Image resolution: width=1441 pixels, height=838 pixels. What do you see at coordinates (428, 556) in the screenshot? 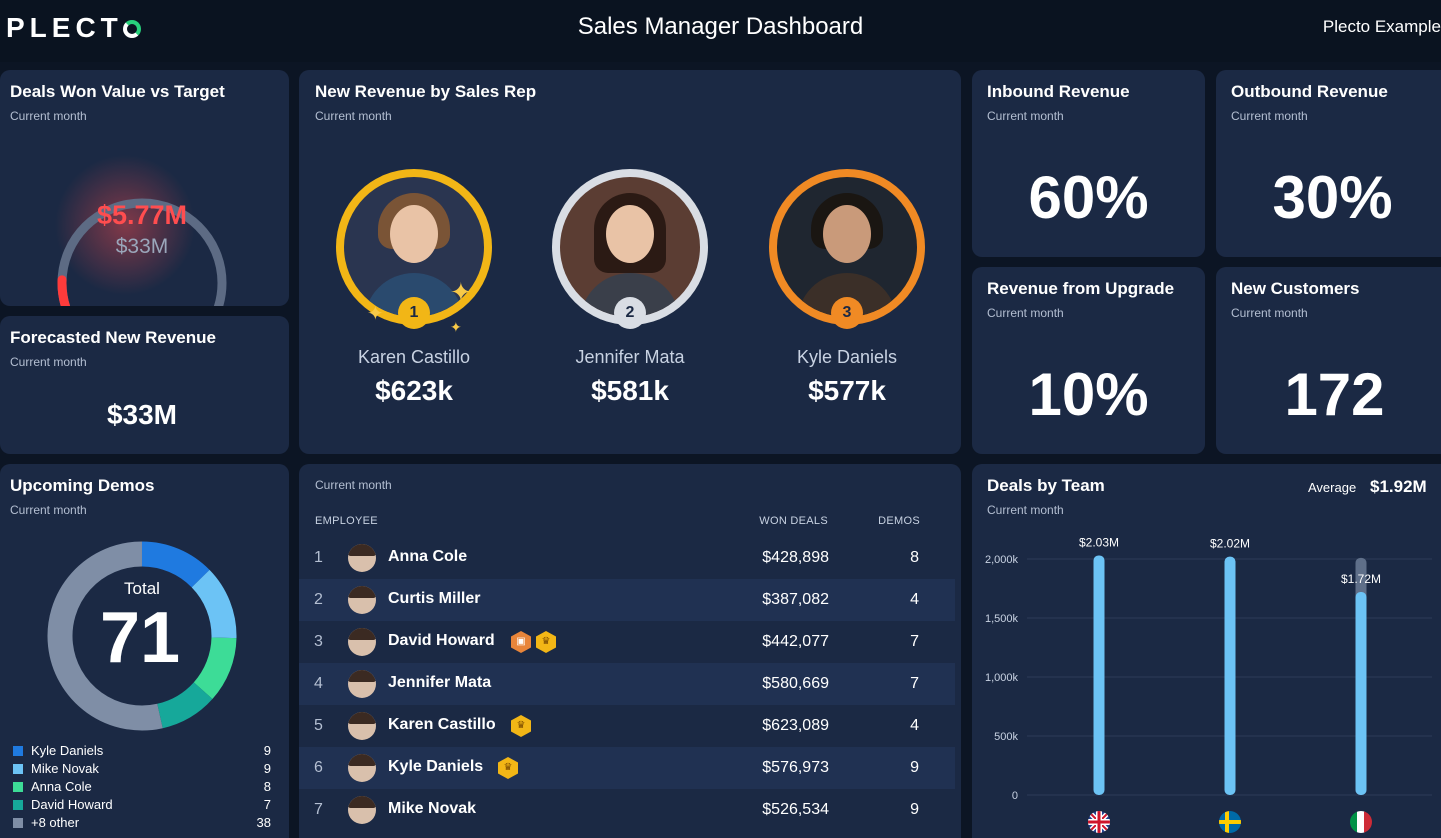
I see `employee-name: Anna Cole` at bounding box center [428, 556].